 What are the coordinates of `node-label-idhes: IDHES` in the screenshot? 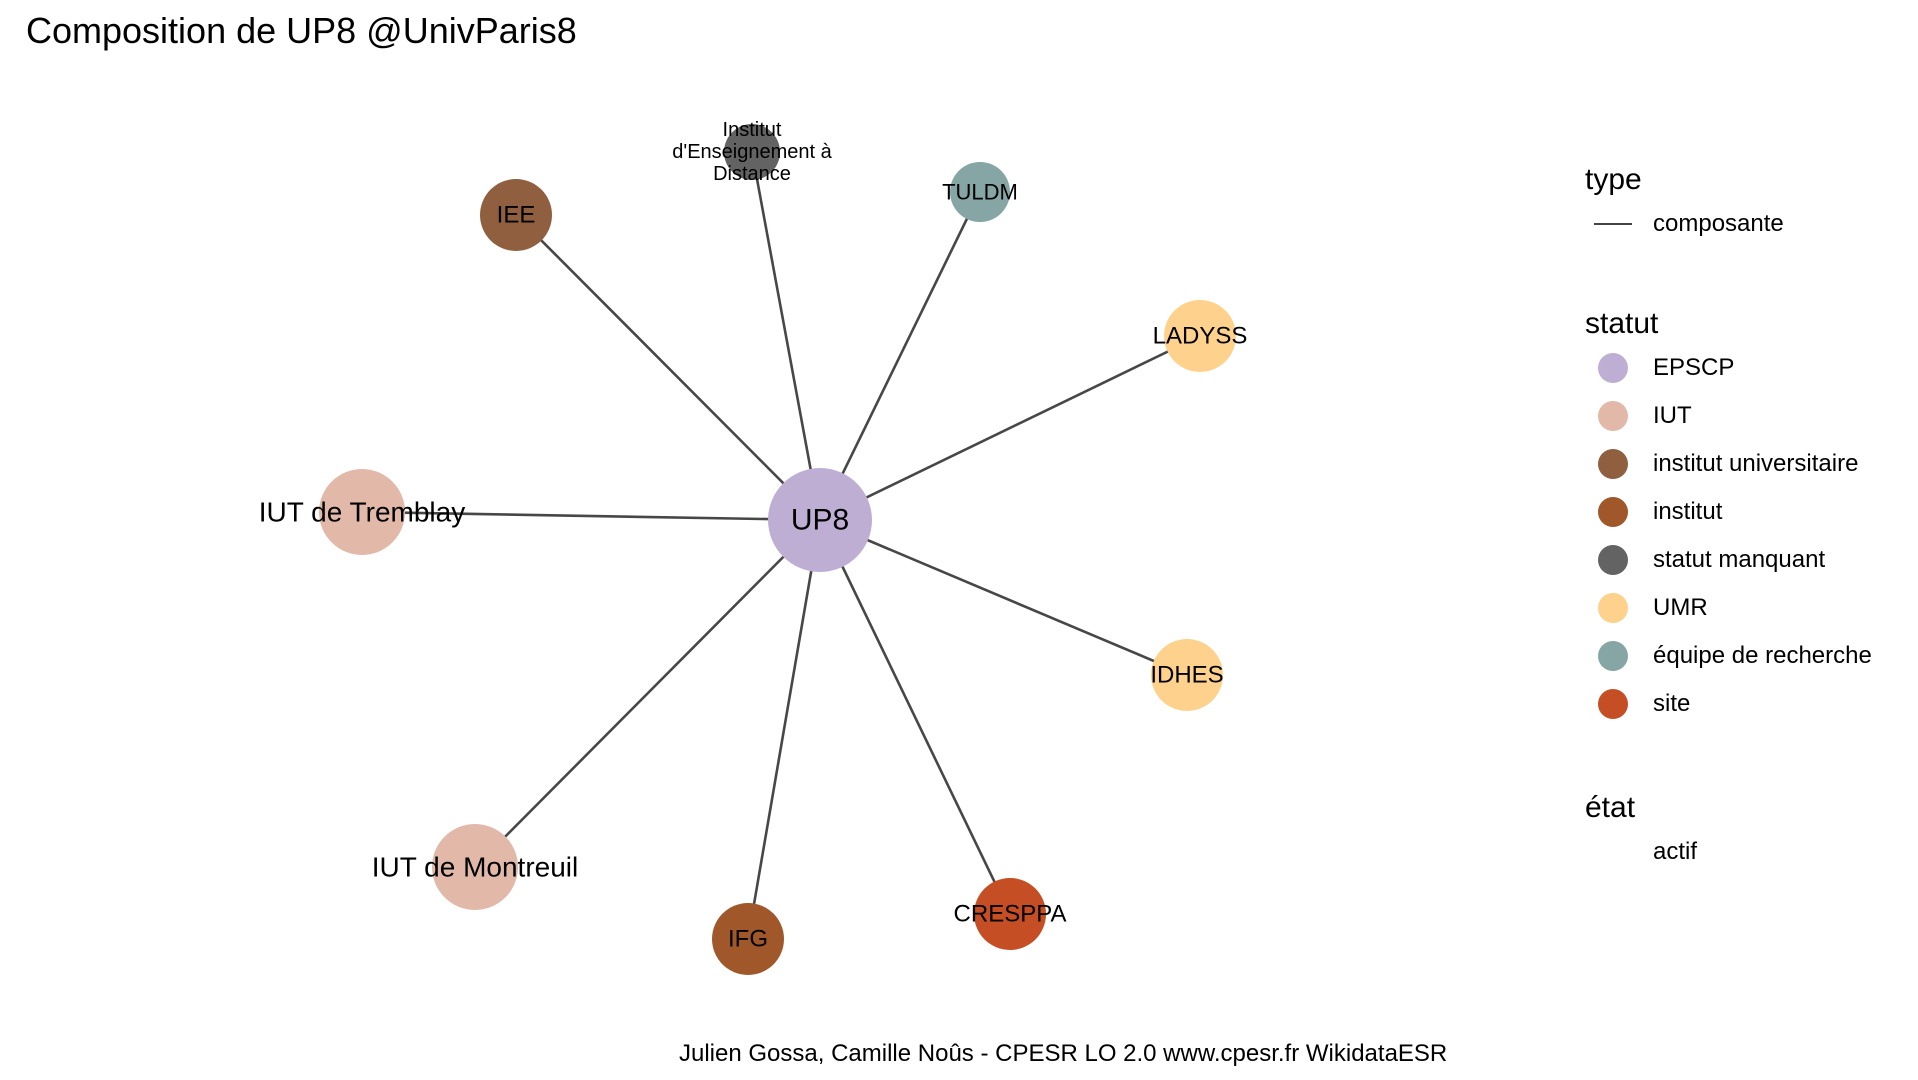 It's located at (1186, 675).